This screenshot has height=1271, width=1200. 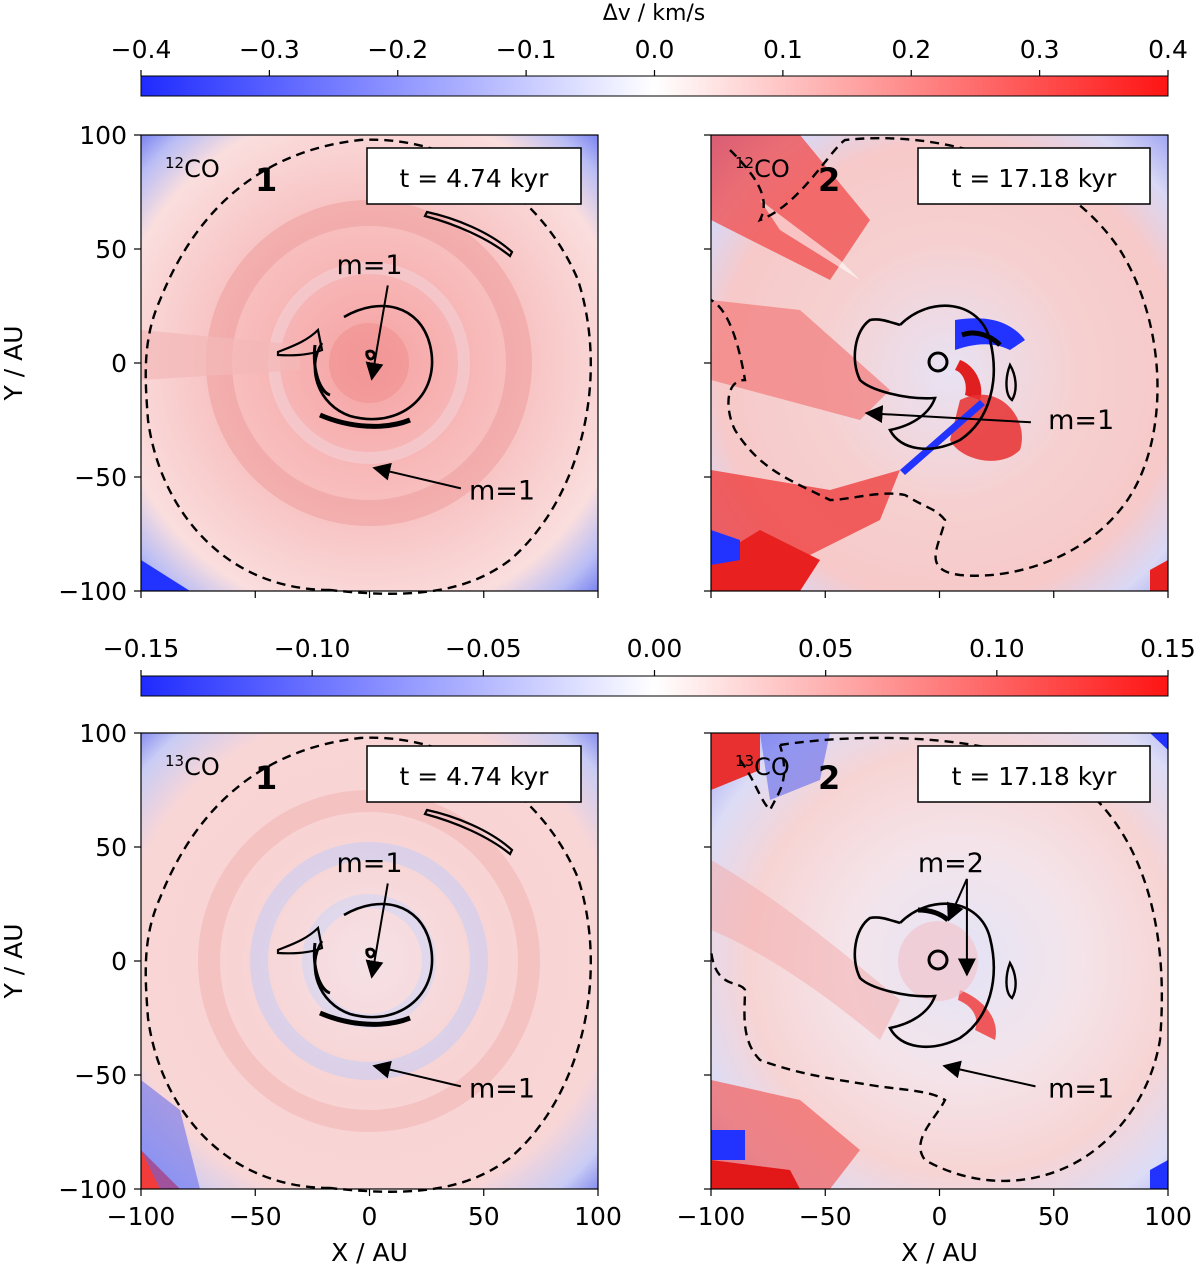 I want to click on colorbar-tick-label: 0.00, so click(x=655, y=648).